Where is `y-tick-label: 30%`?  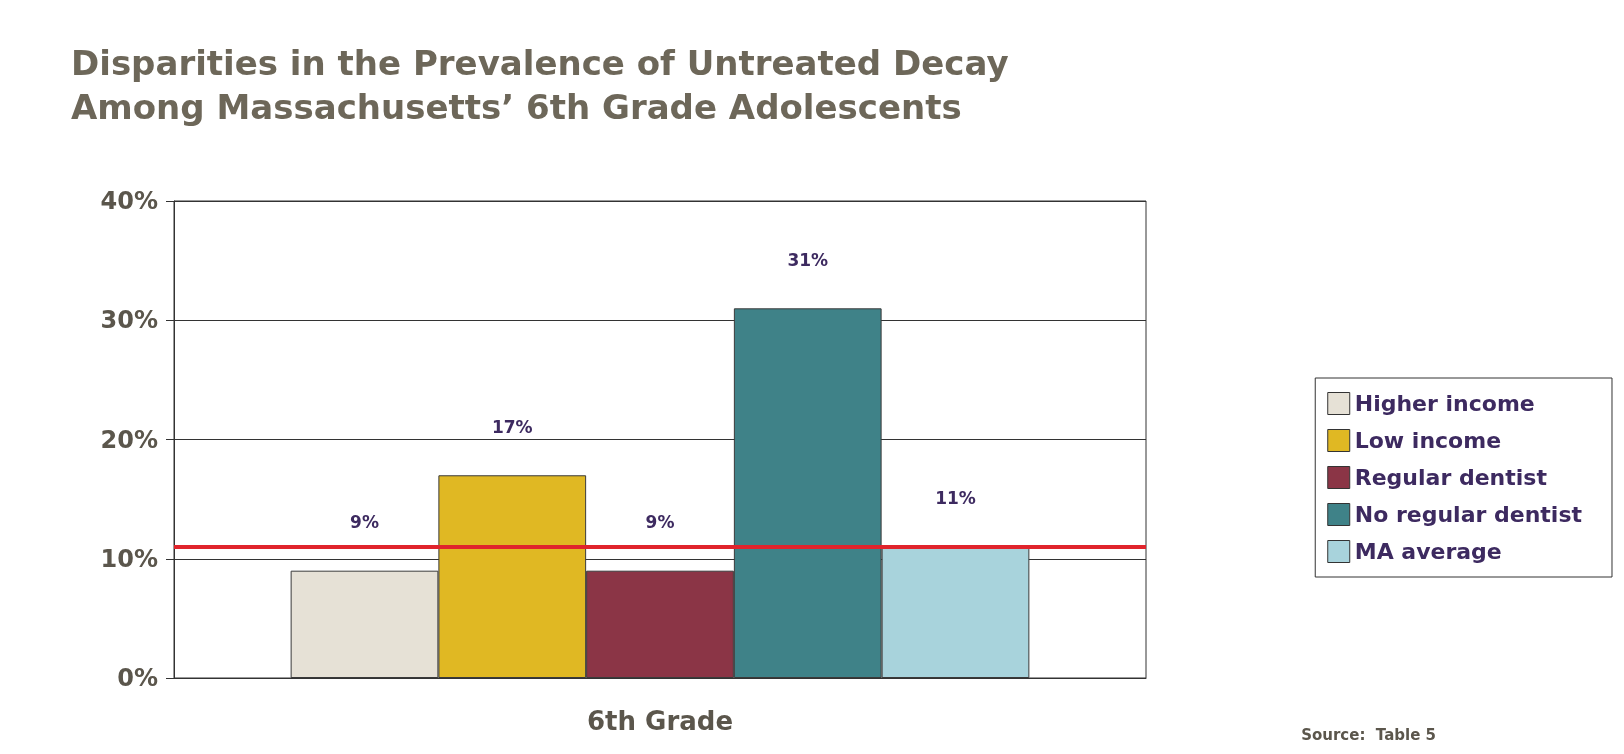 y-tick-label: 30% is located at coordinates (129, 320).